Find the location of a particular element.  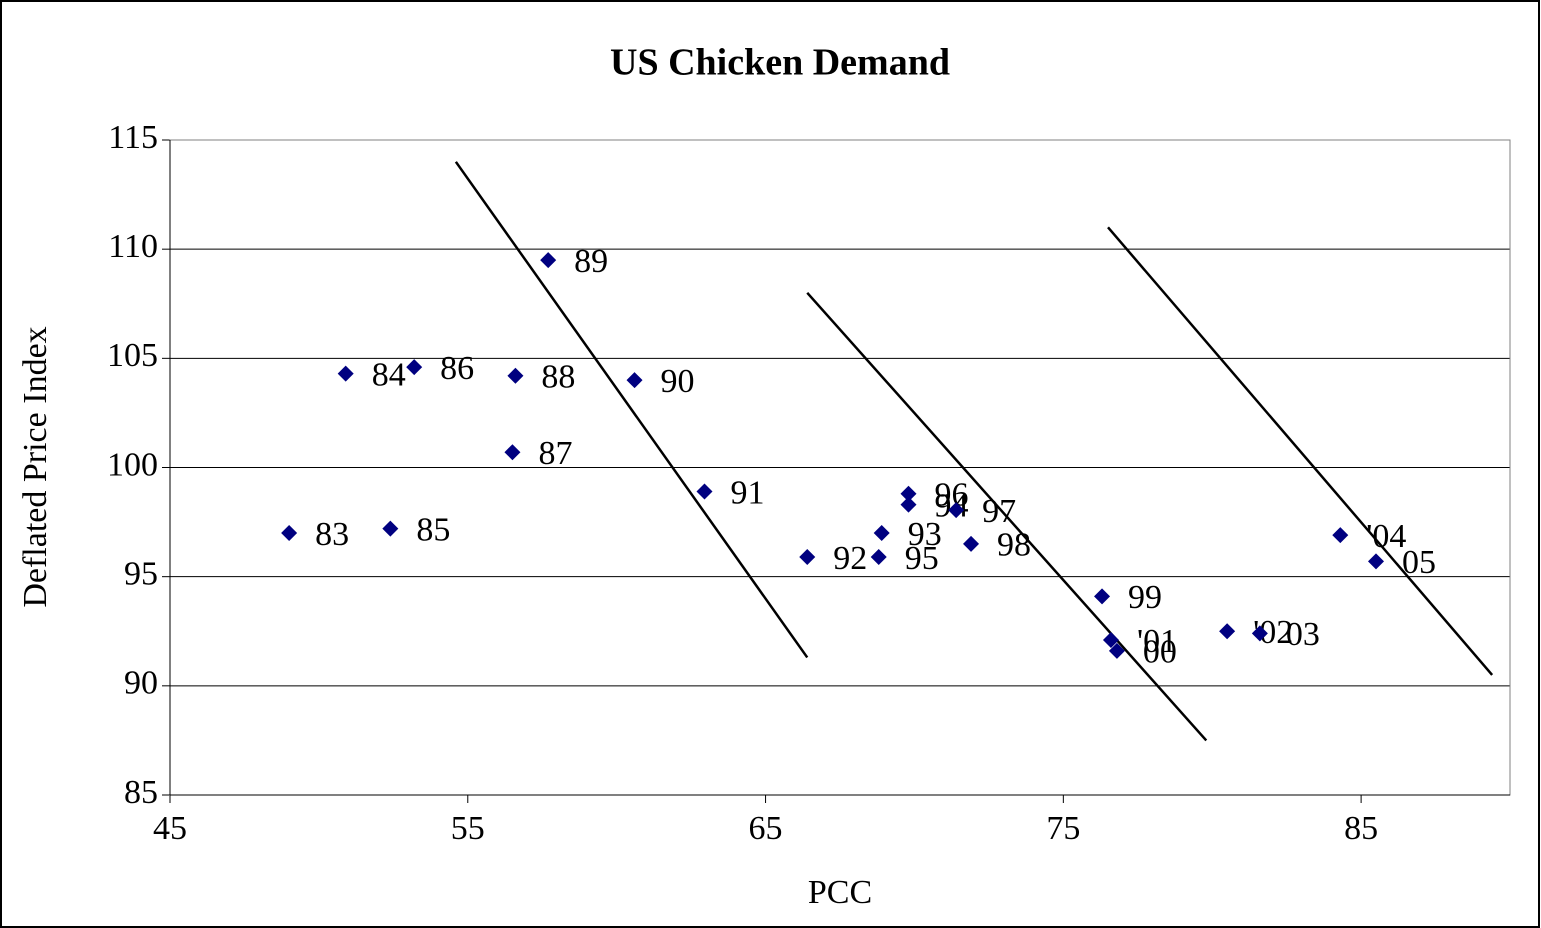

point-label: 86 is located at coordinates (457, 368).